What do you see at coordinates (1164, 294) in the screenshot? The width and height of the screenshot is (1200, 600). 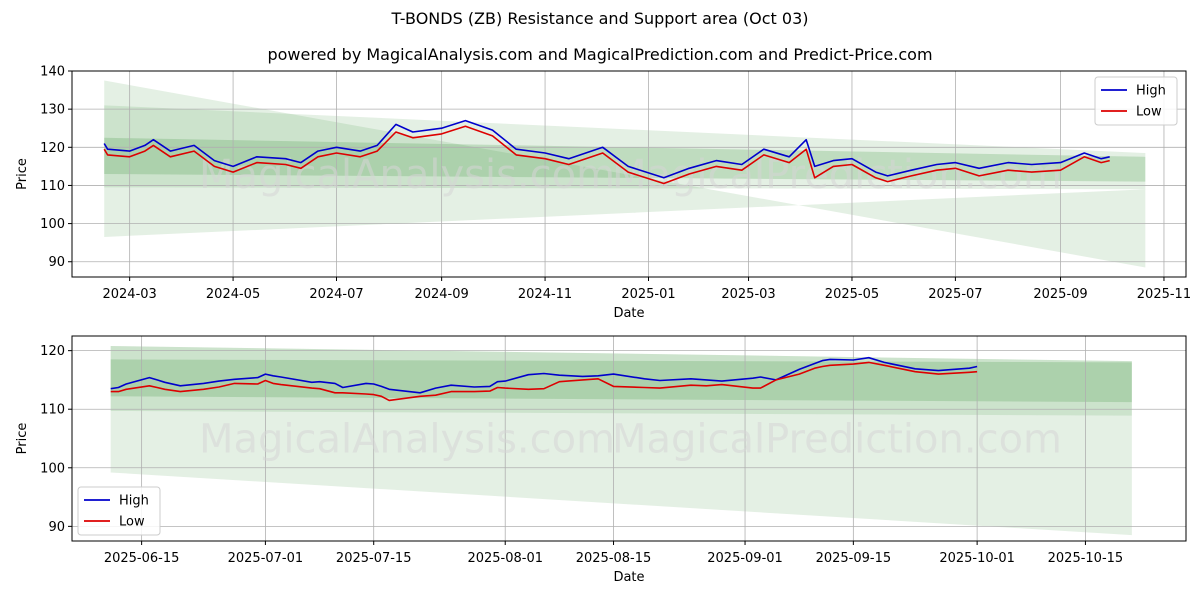 I see `x-tick-label: 2025-11` at bounding box center [1164, 294].